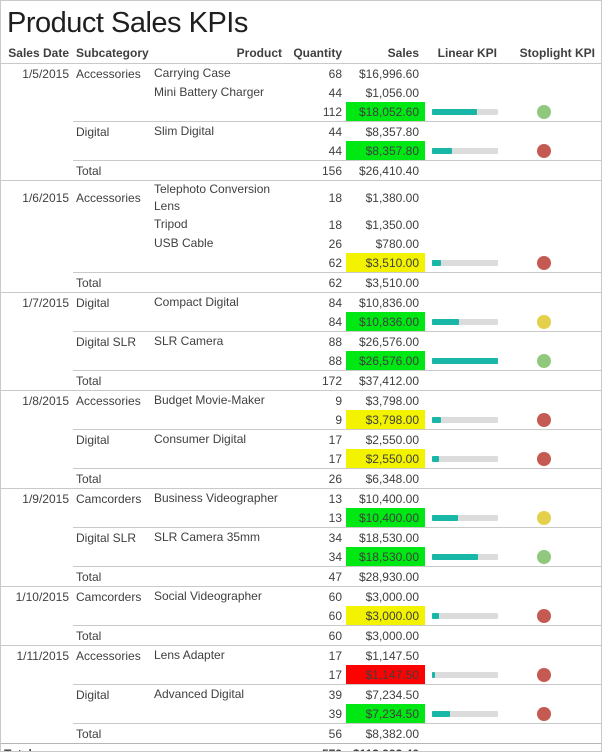 This screenshot has height=752, width=602. Describe the element at coordinates (301, 675) in the screenshot. I see `subtotal-row: 17 $1,147.50` at that location.